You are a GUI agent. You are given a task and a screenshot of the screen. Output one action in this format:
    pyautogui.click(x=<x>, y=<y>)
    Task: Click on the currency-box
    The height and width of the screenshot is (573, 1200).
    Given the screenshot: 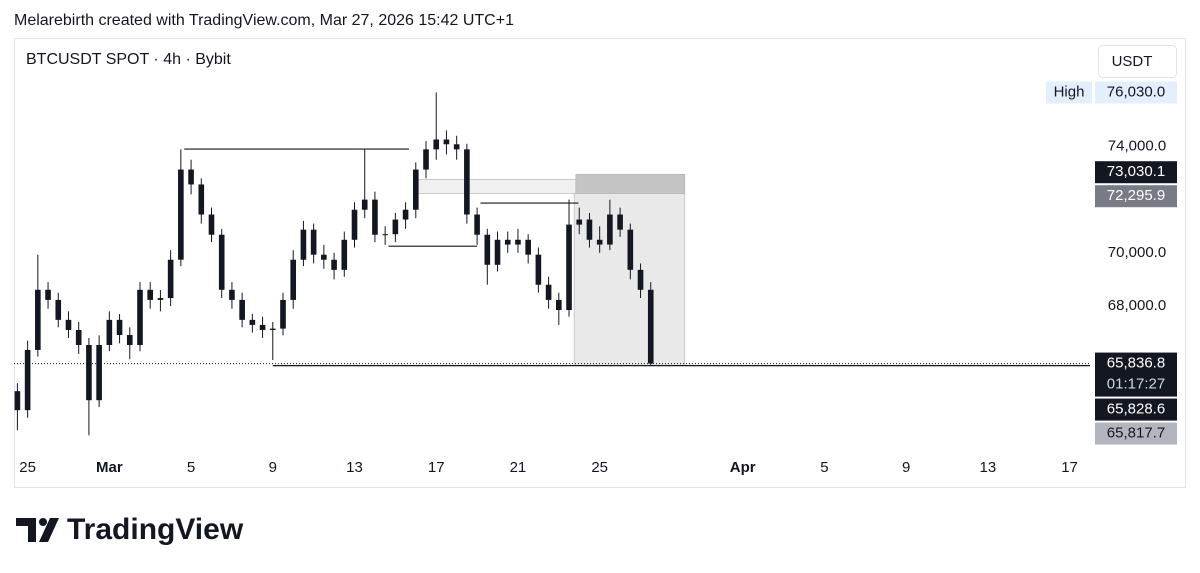 What is the action you would take?
    pyautogui.click(x=1137, y=61)
    